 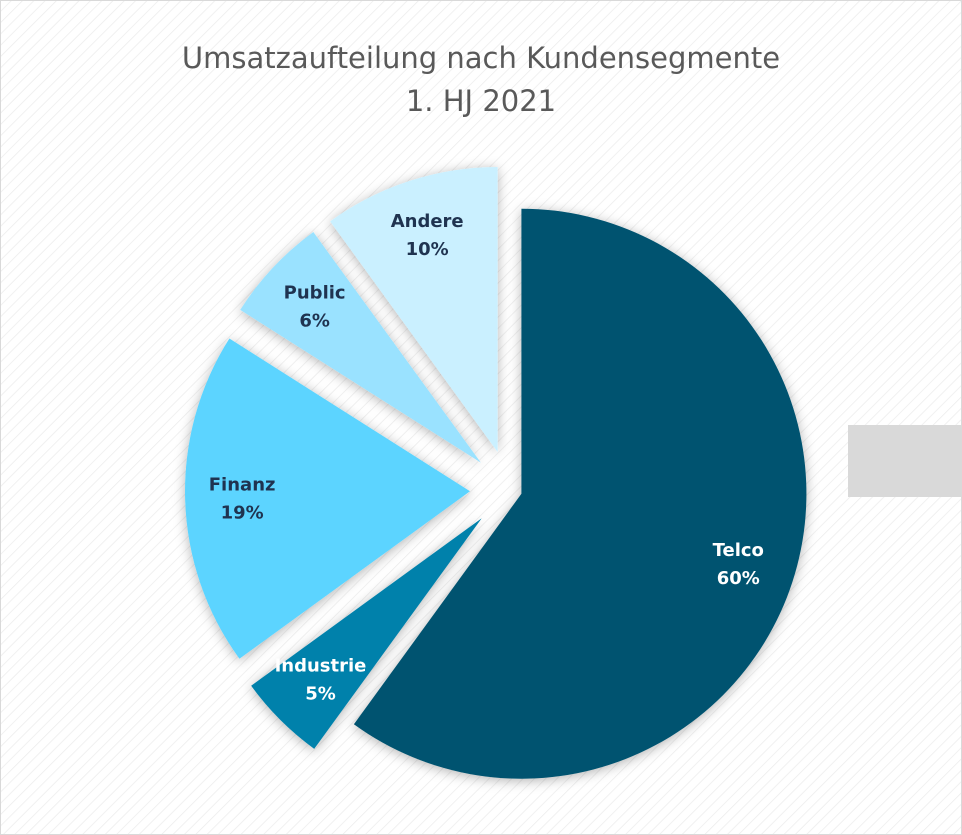 What do you see at coordinates (315, 293) in the screenshot?
I see `slice-label: Public` at bounding box center [315, 293].